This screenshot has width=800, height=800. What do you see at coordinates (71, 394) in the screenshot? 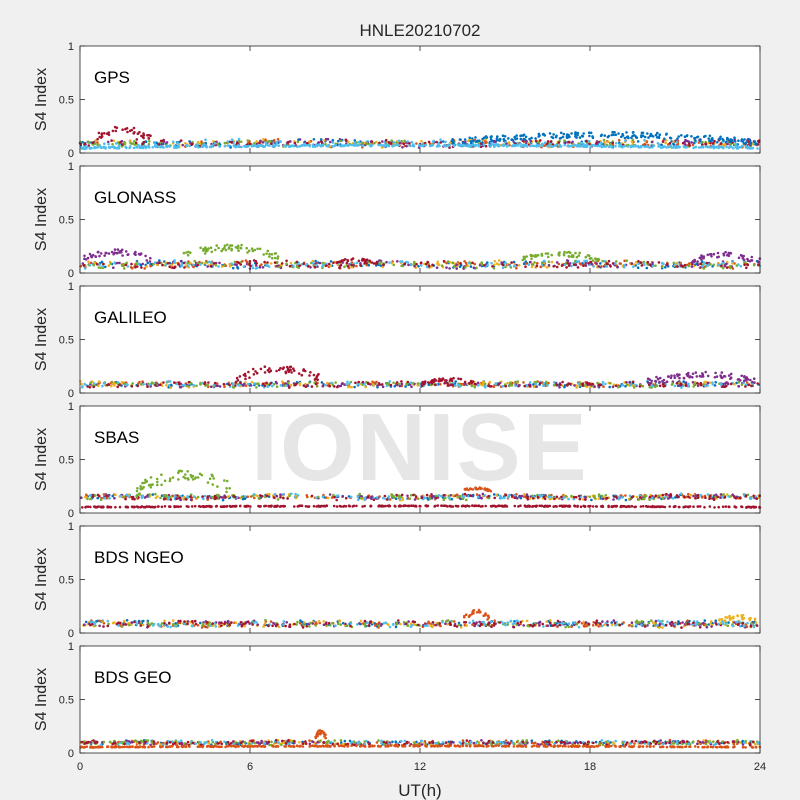
I see `y-tick-label: 0` at bounding box center [71, 394].